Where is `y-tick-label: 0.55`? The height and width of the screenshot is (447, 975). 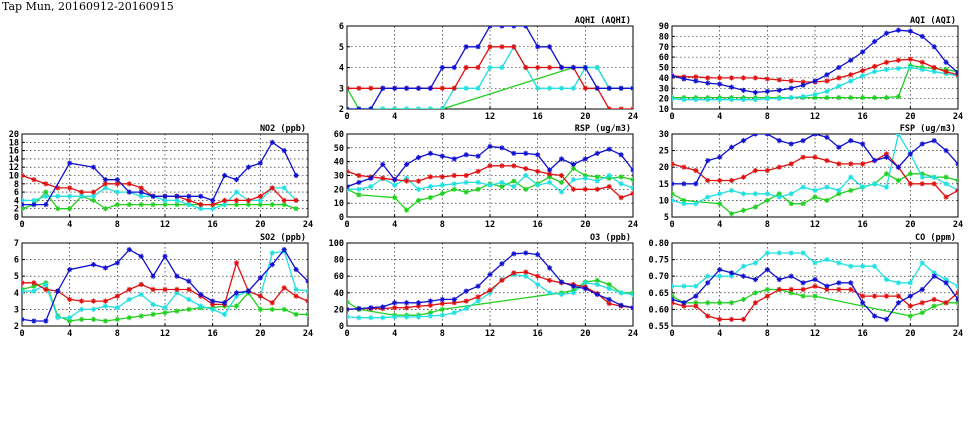 y-tick-label: 0.55 is located at coordinates (659, 327).